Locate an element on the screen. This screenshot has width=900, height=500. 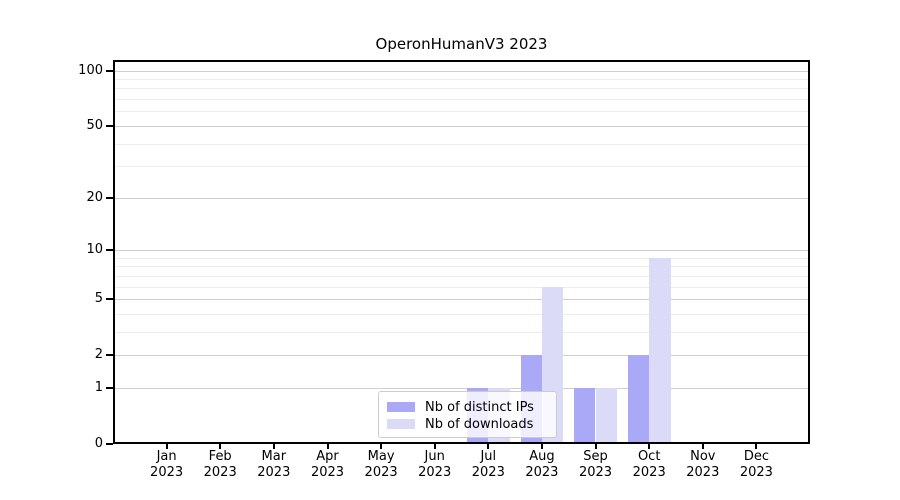
legend: Nb of distinct IPs Nb of downloads is located at coordinates (467, 414).